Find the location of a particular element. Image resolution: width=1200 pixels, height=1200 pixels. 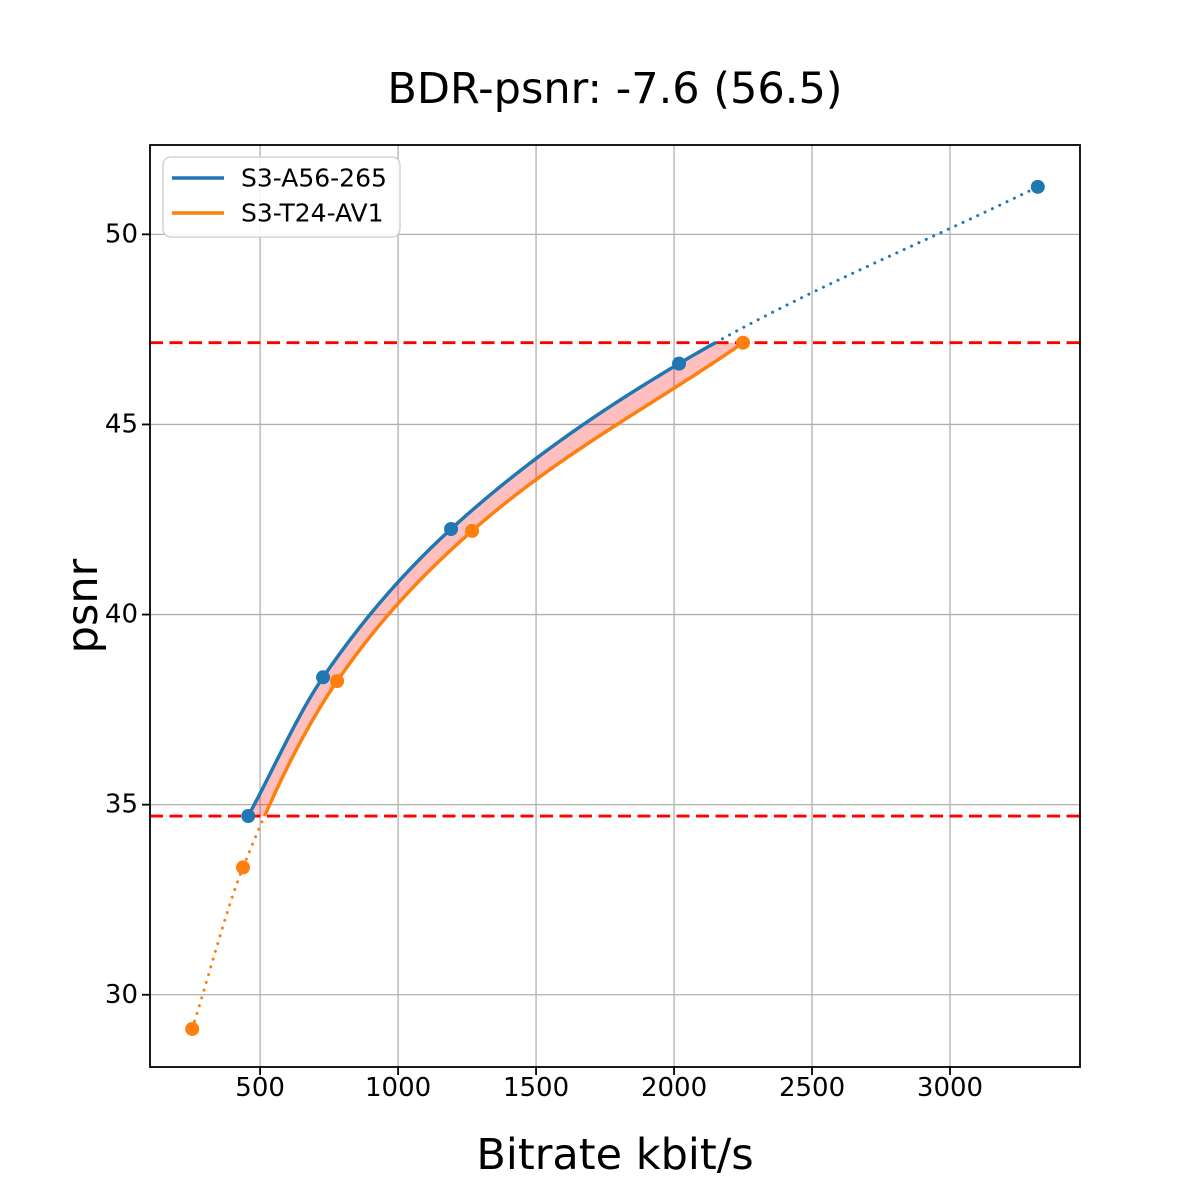

legend: S3-A56-265 S3-T24-AV1 is located at coordinates (281, 197).